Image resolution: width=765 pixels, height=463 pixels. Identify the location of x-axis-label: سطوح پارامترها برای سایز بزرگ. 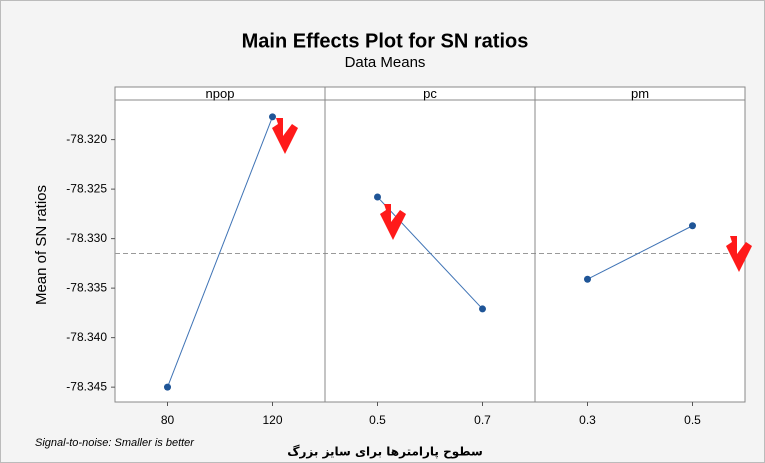
(385, 452).